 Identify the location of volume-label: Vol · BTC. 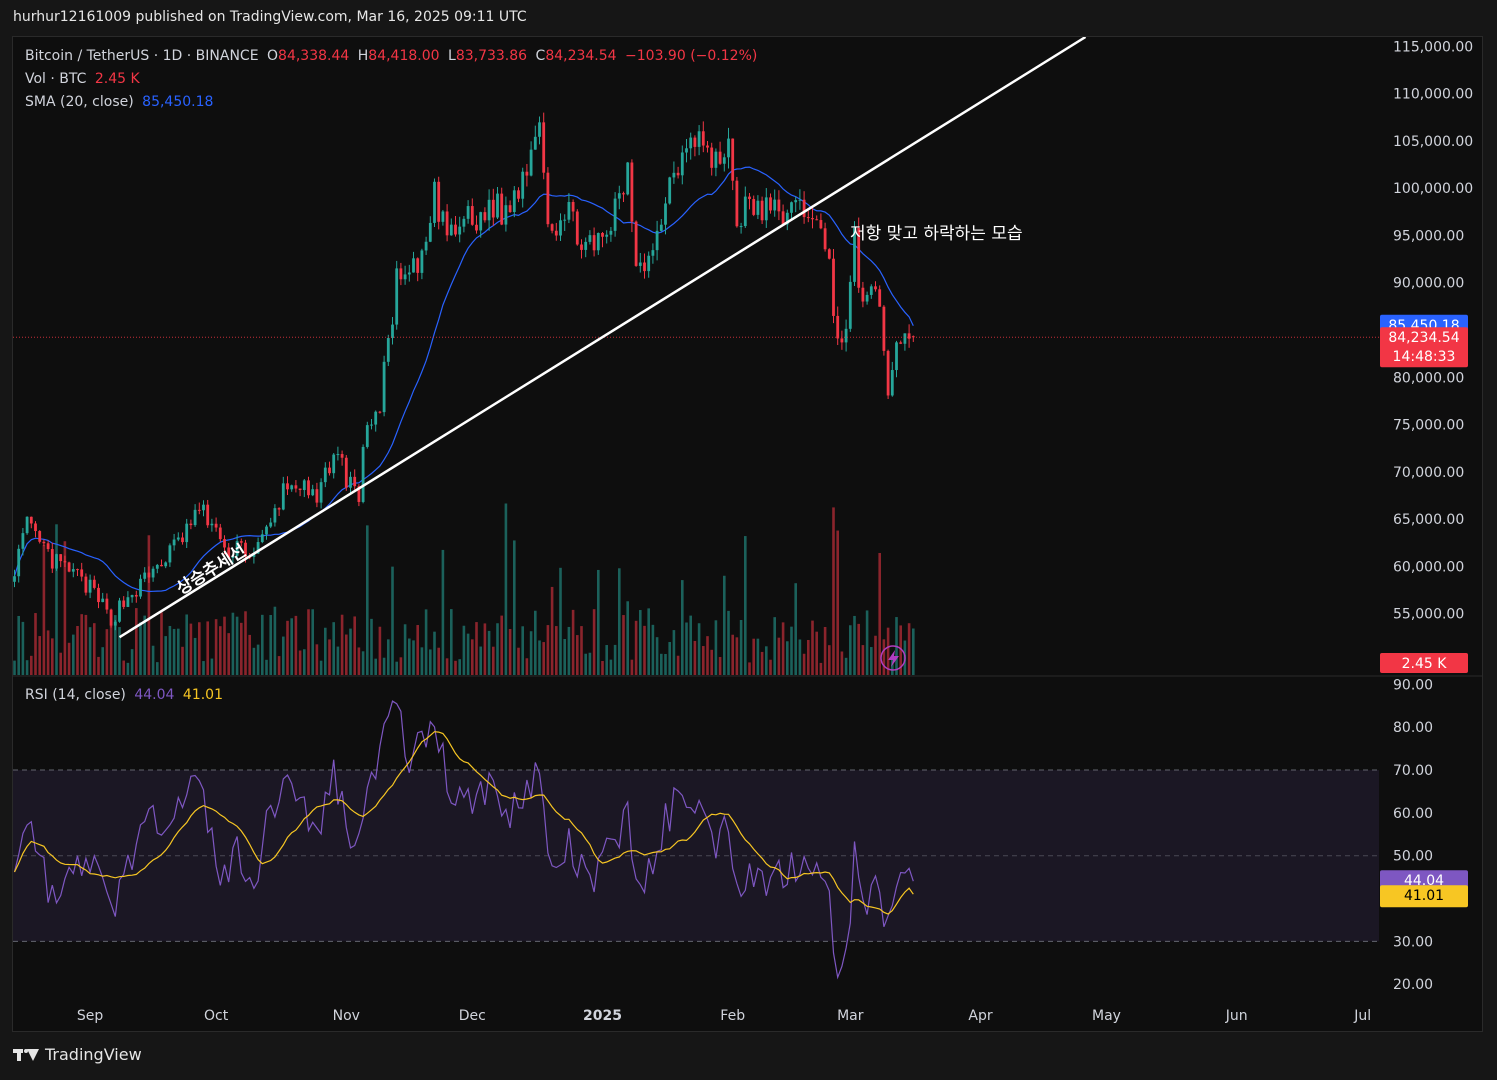
(56, 79).